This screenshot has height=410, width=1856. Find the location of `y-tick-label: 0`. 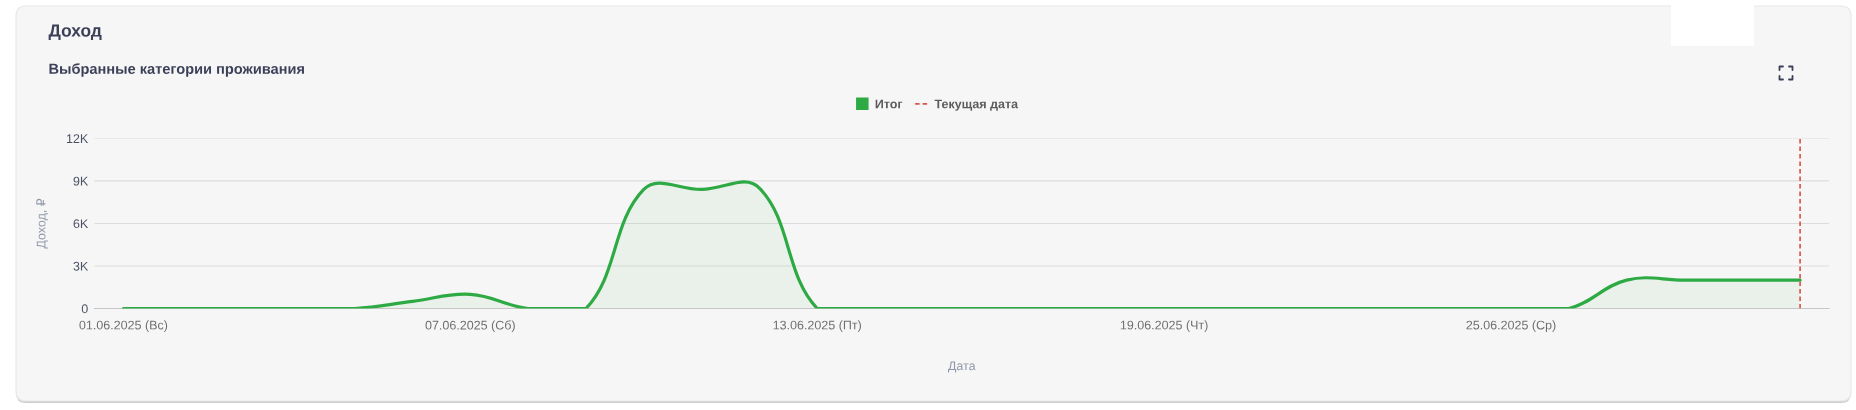

y-tick-label: 0 is located at coordinates (84, 309).